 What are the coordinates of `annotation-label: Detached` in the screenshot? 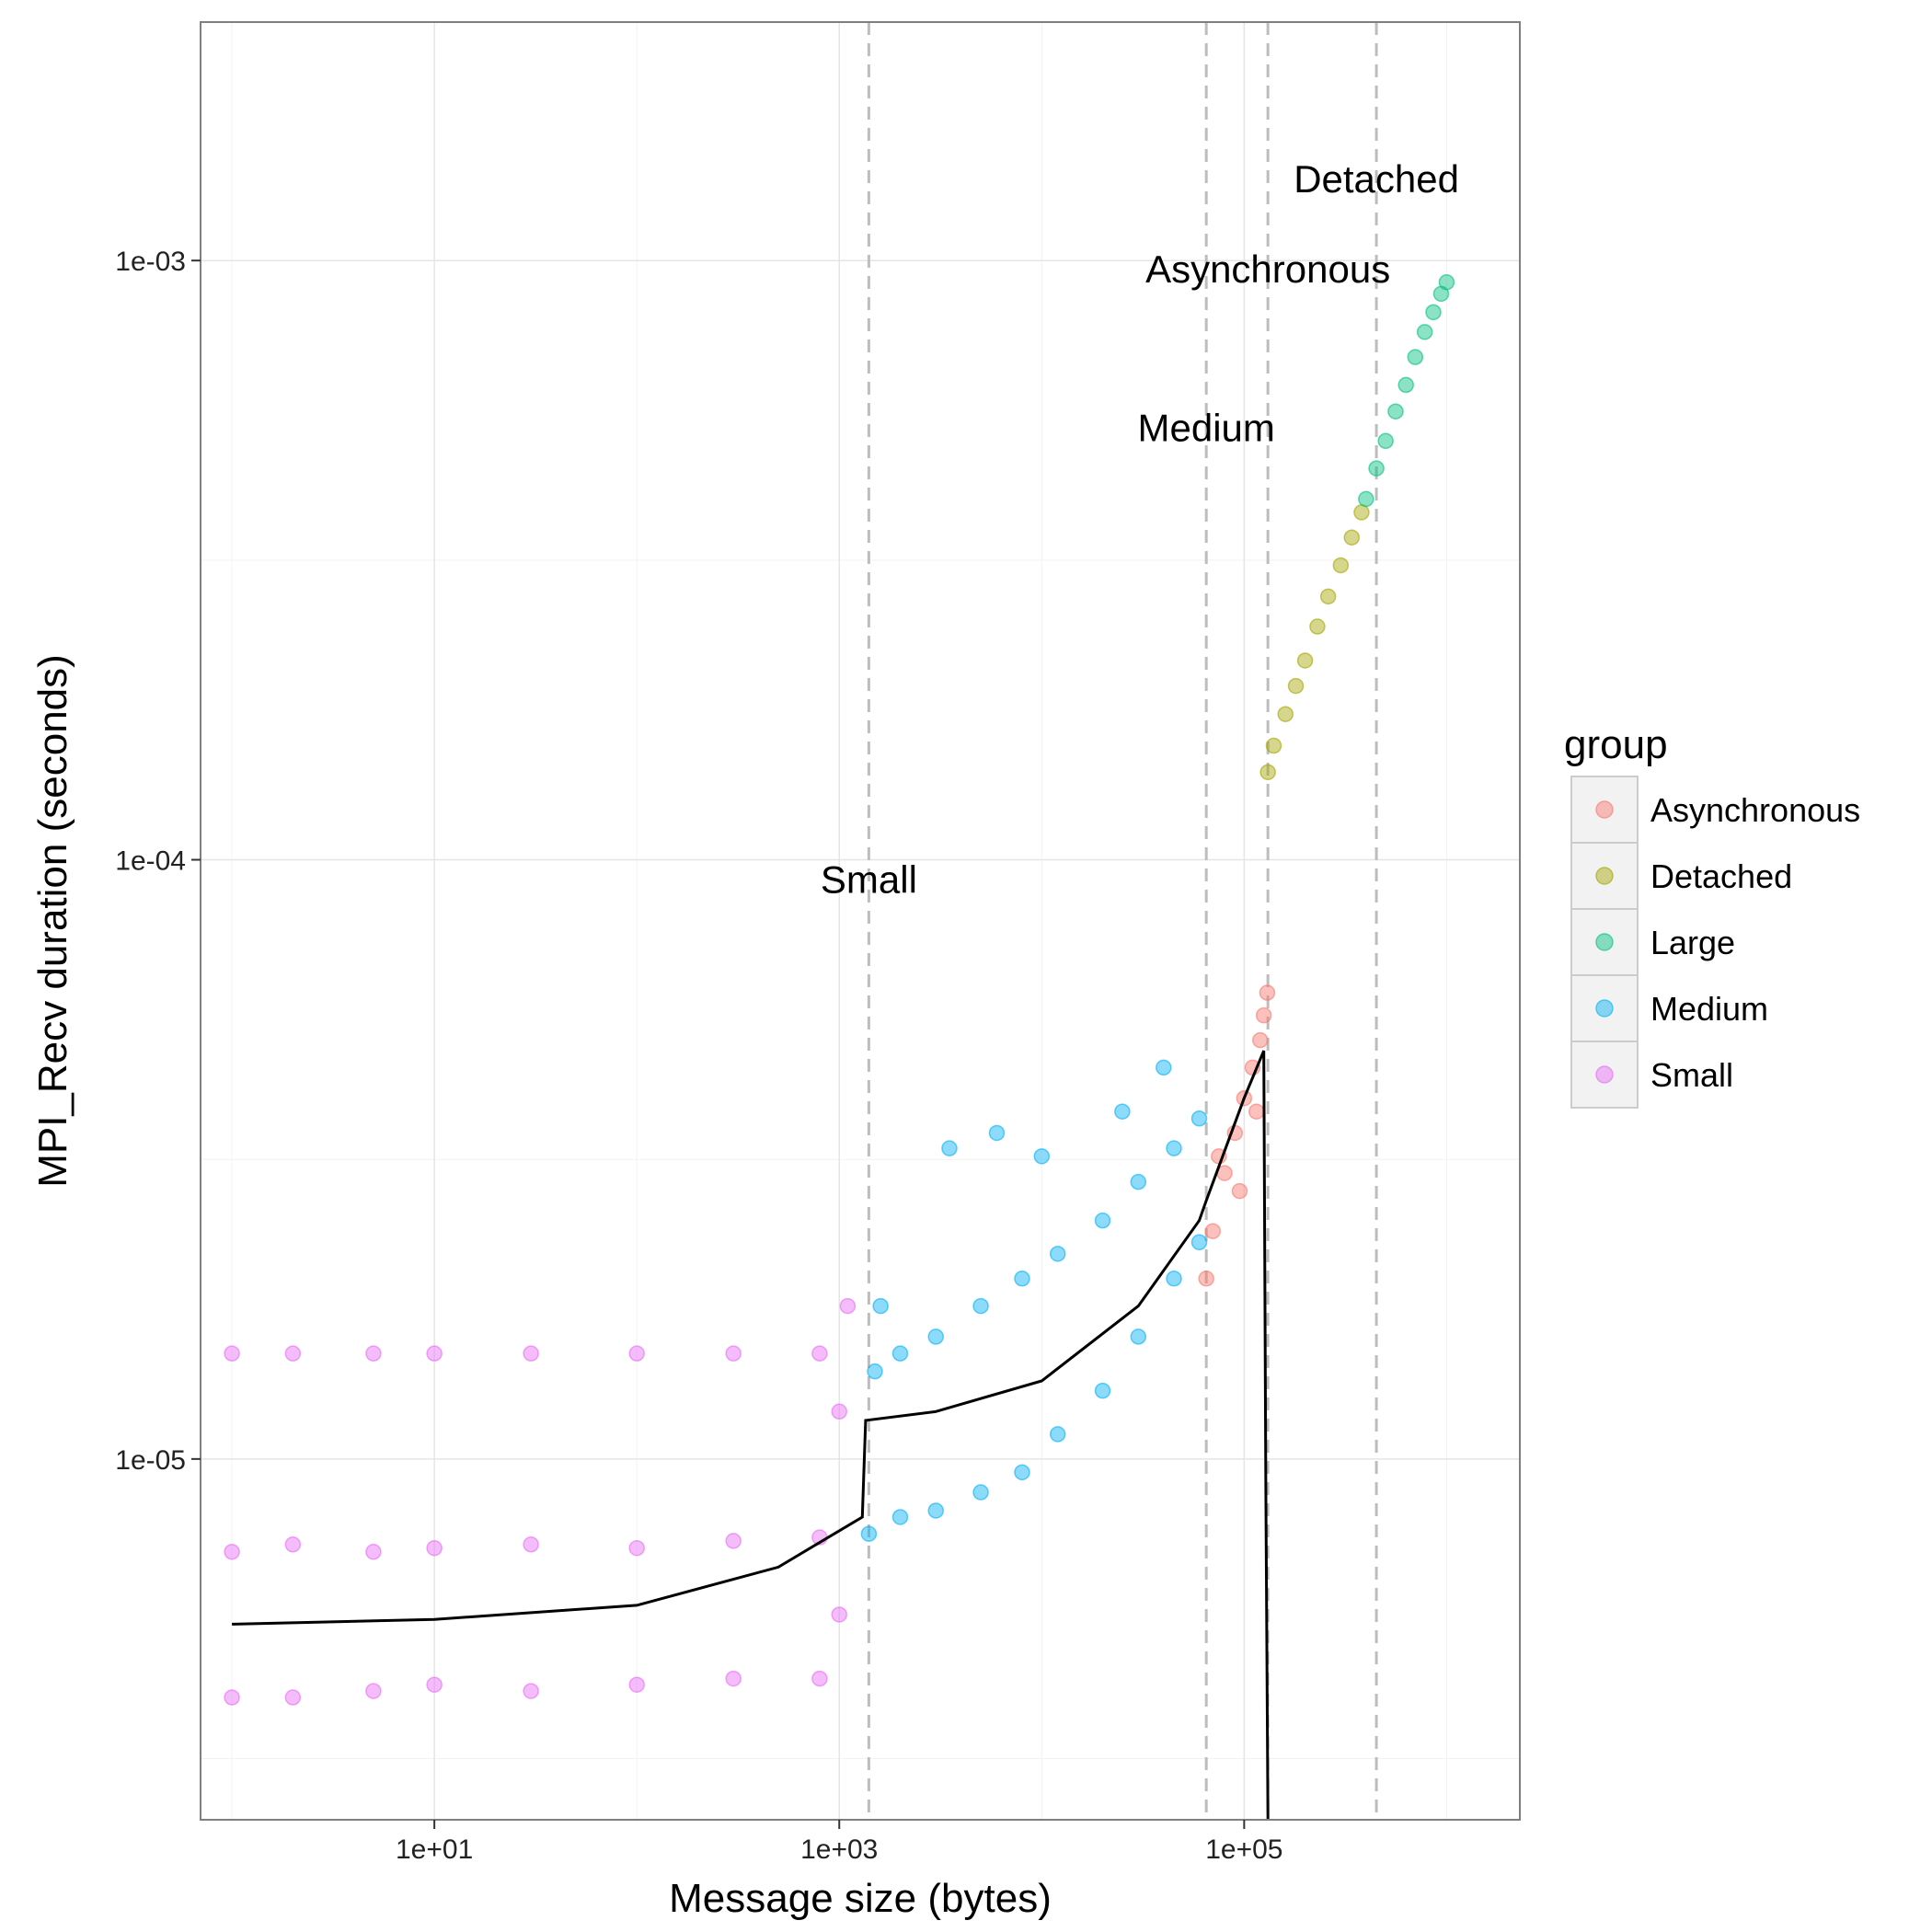 It's located at (1376, 179).